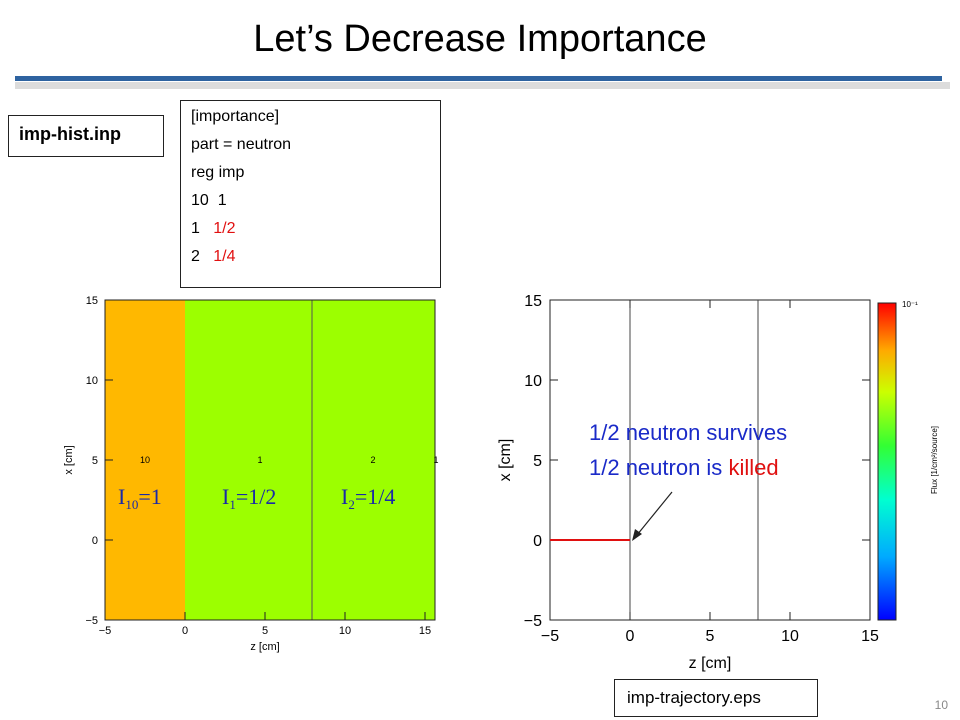 This screenshot has width=960, height=720. Describe the element at coordinates (241, 144) in the screenshot. I see `code-line: part = neutron` at that location.